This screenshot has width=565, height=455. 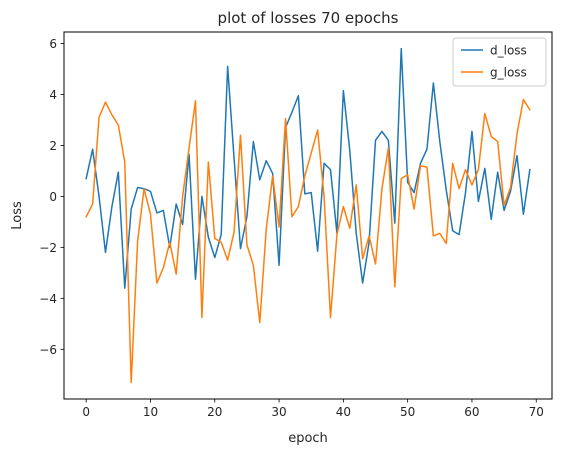 I want to click on y-tick-label: 2, so click(x=53, y=146).